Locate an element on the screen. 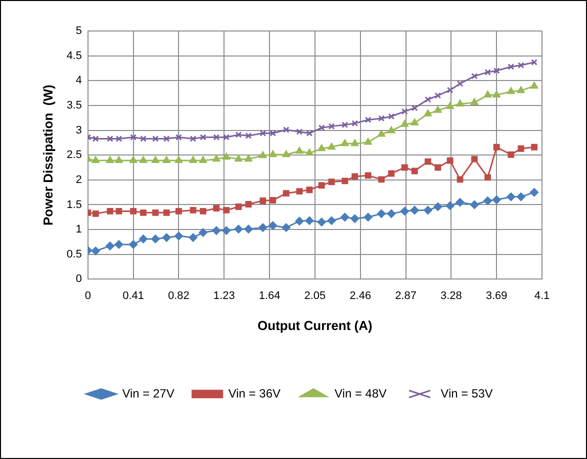  y-tick-label: 2.5 is located at coordinates (74, 155).